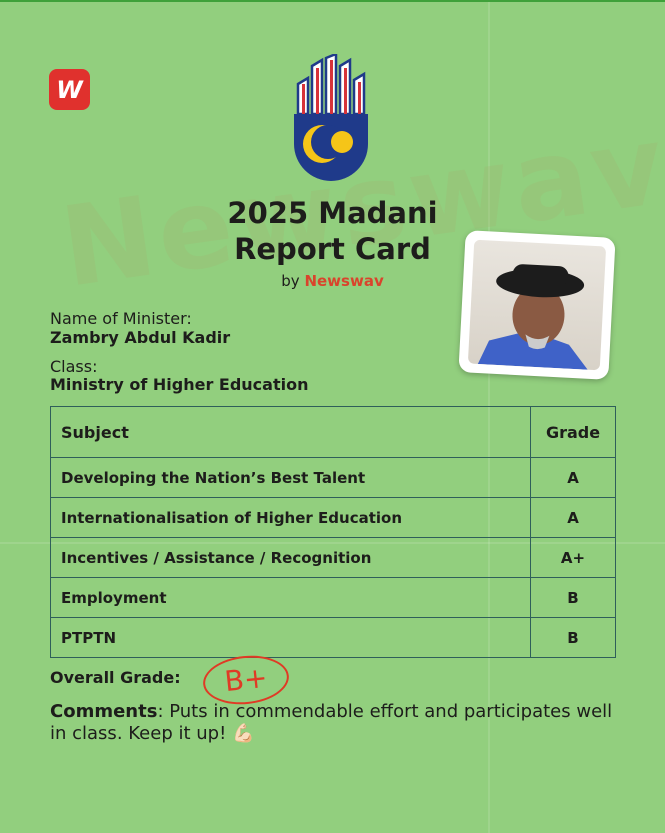 The width and height of the screenshot is (665, 833). I want to click on comments-label: Comments, so click(104, 711).